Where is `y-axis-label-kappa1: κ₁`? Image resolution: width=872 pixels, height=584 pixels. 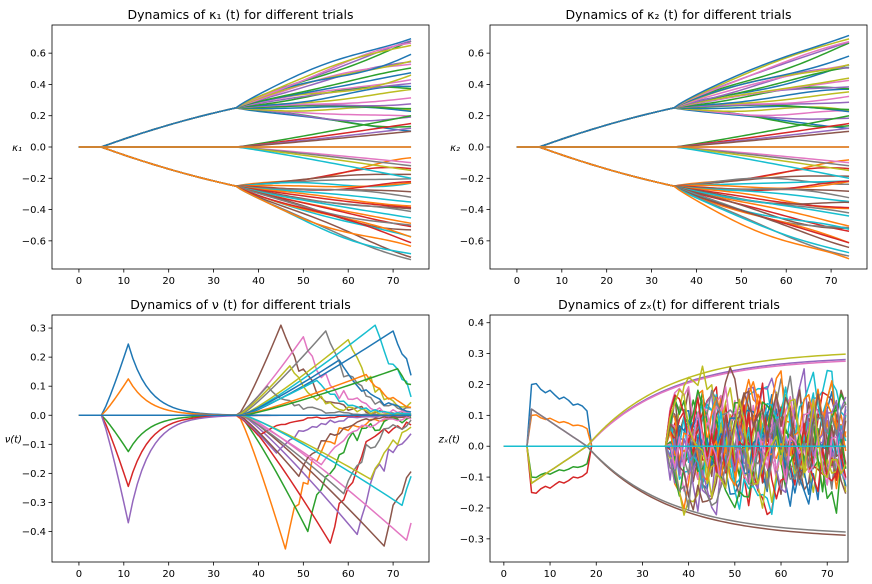
y-axis-label-kappa1: κ₁ is located at coordinates (17, 148).